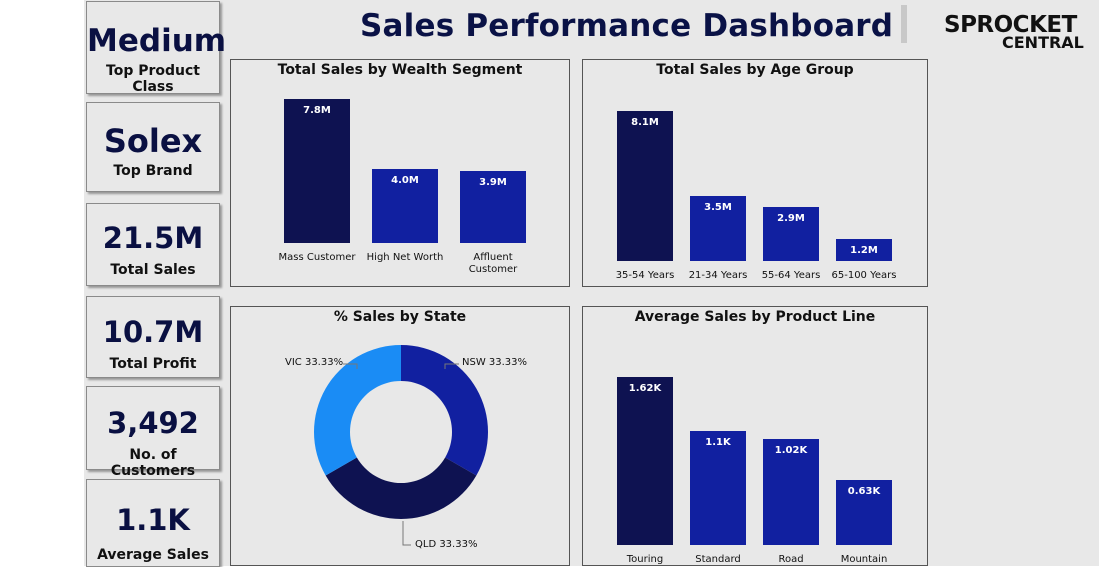 The image size is (1099, 567). Describe the element at coordinates (153, 141) in the screenshot. I see `kpi-value: Solex` at that location.